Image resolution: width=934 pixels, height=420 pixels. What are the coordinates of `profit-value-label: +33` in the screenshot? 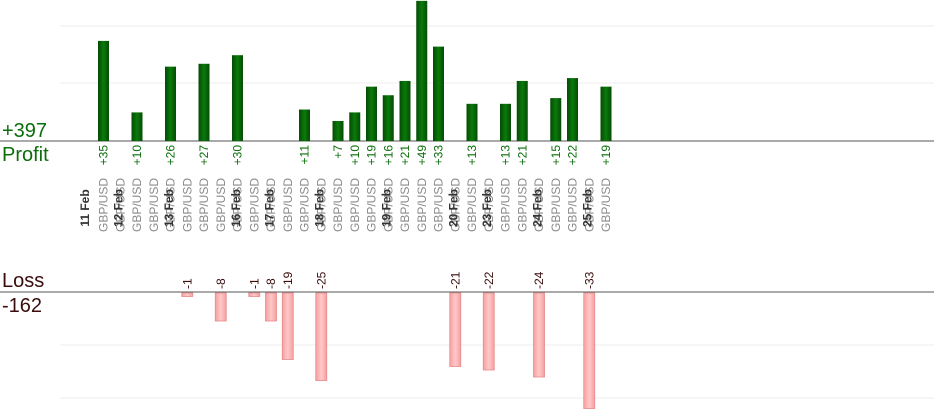 It's located at (439, 155).